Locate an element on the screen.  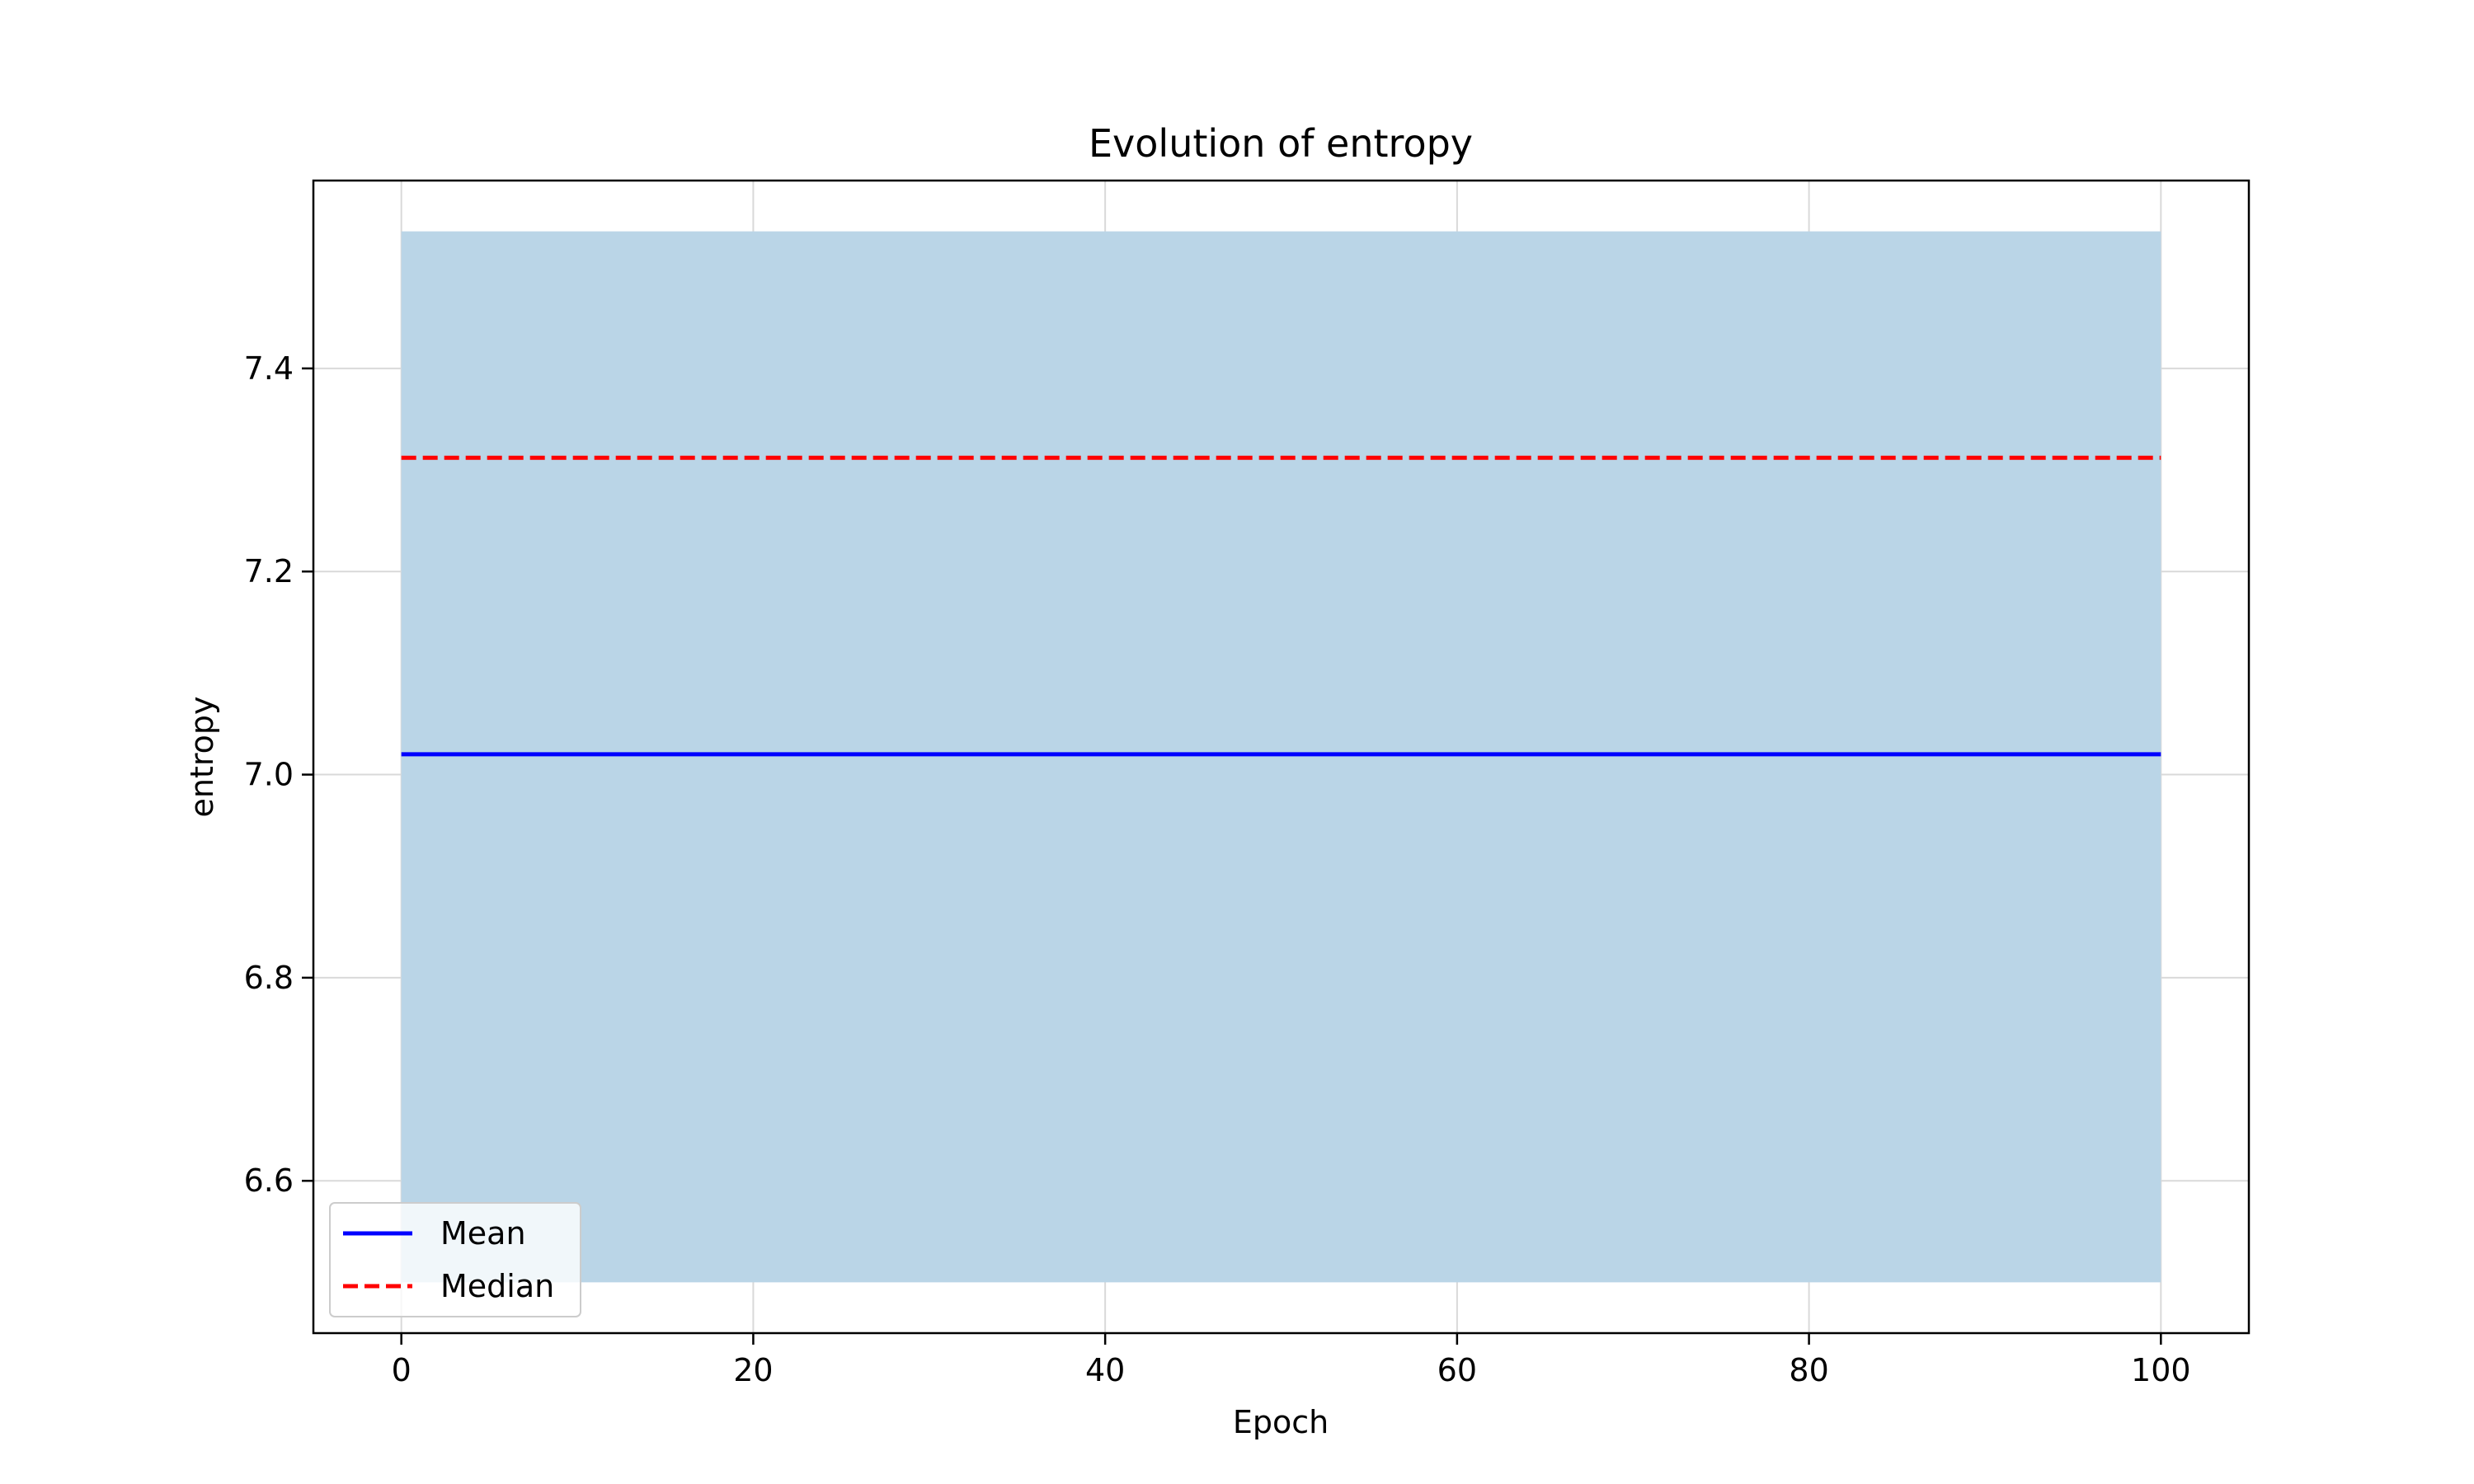
x-tick-label: 0 is located at coordinates (402, 1370).